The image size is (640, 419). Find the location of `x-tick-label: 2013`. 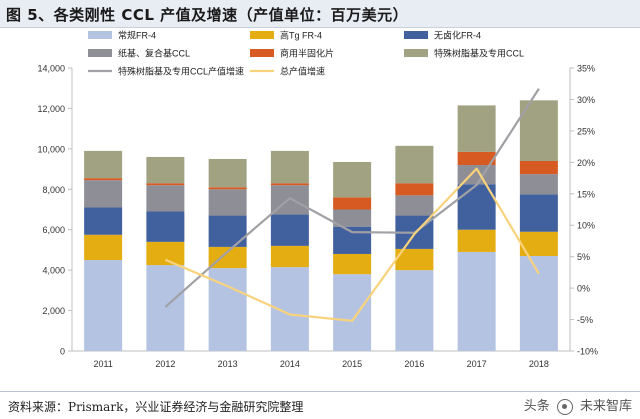

x-tick-label: 2013 is located at coordinates (228, 364).